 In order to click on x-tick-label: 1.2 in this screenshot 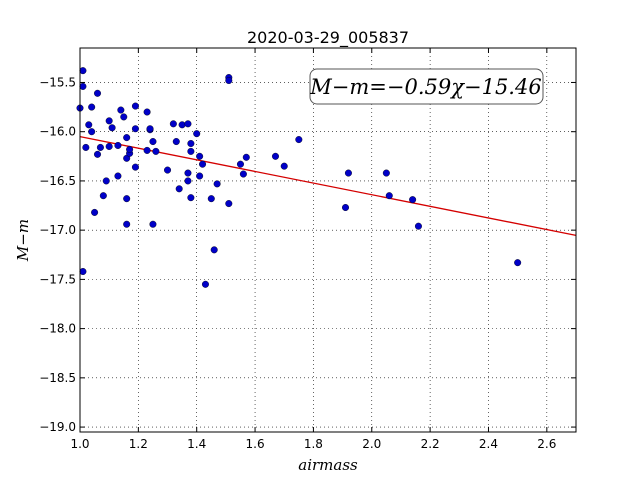, I will do `click(138, 444)`.